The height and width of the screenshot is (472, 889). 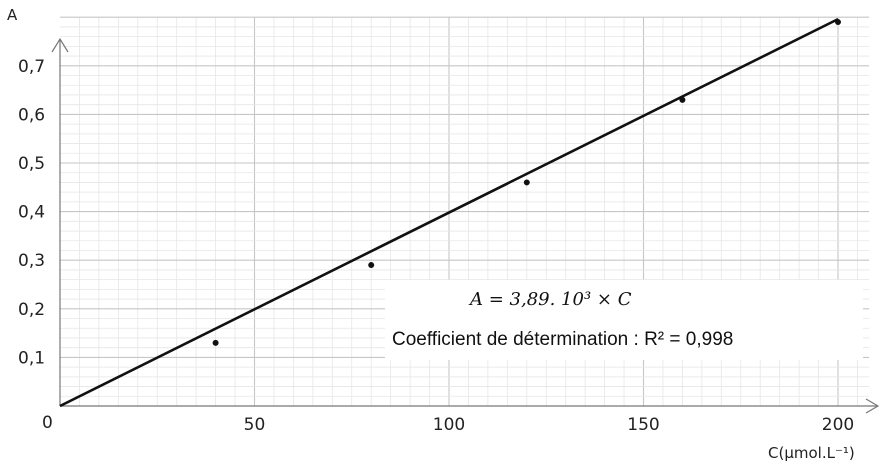 What do you see at coordinates (31, 164) in the screenshot?
I see `y-tick-label: 0,5` at bounding box center [31, 164].